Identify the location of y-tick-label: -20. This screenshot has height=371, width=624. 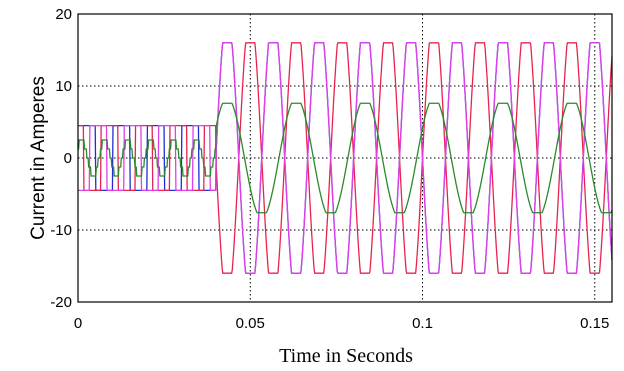
(61, 302).